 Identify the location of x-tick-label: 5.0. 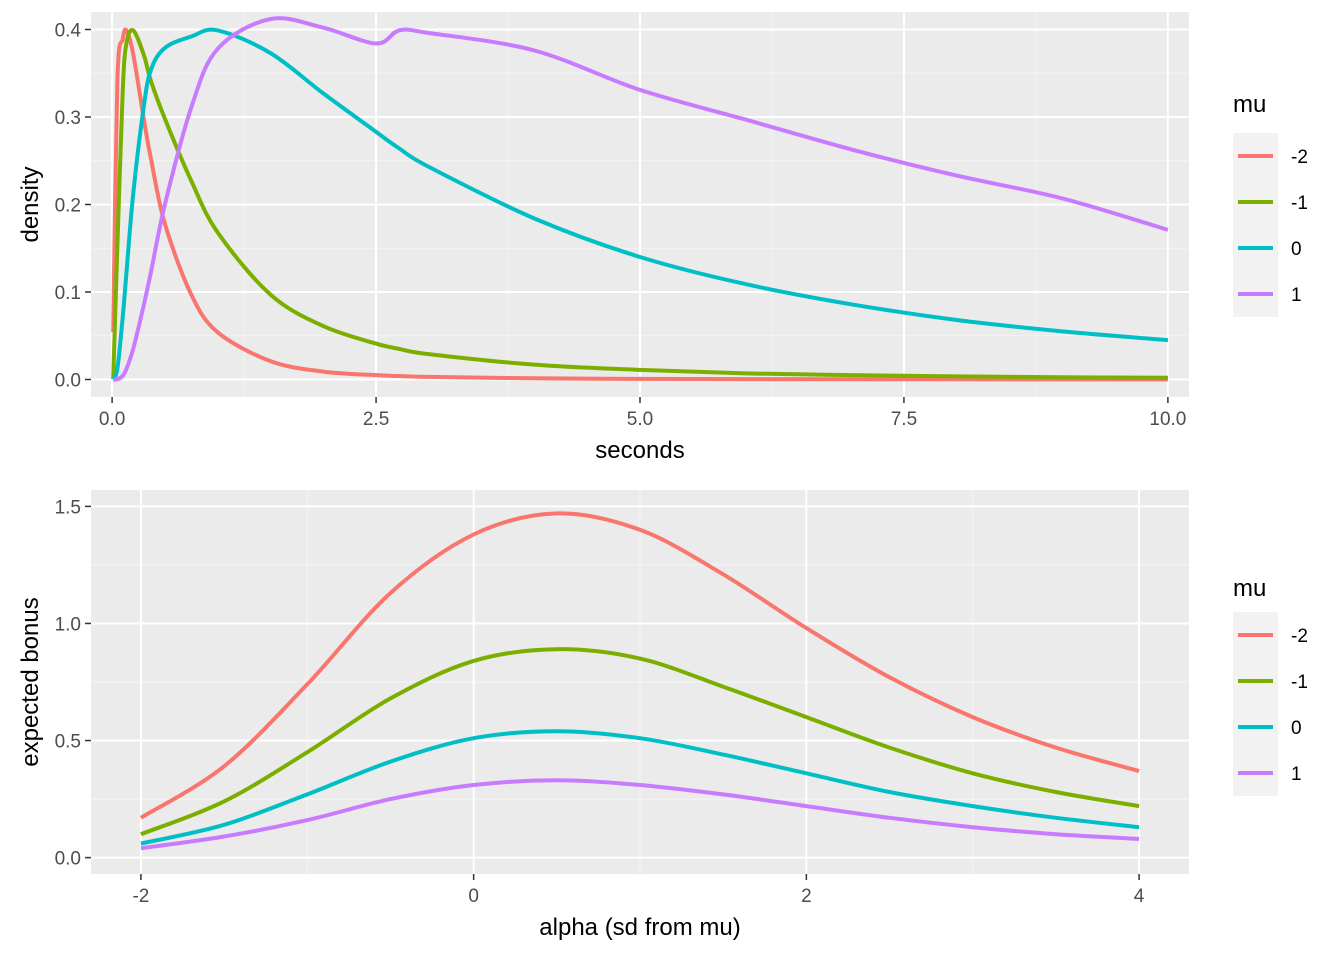
(640, 419).